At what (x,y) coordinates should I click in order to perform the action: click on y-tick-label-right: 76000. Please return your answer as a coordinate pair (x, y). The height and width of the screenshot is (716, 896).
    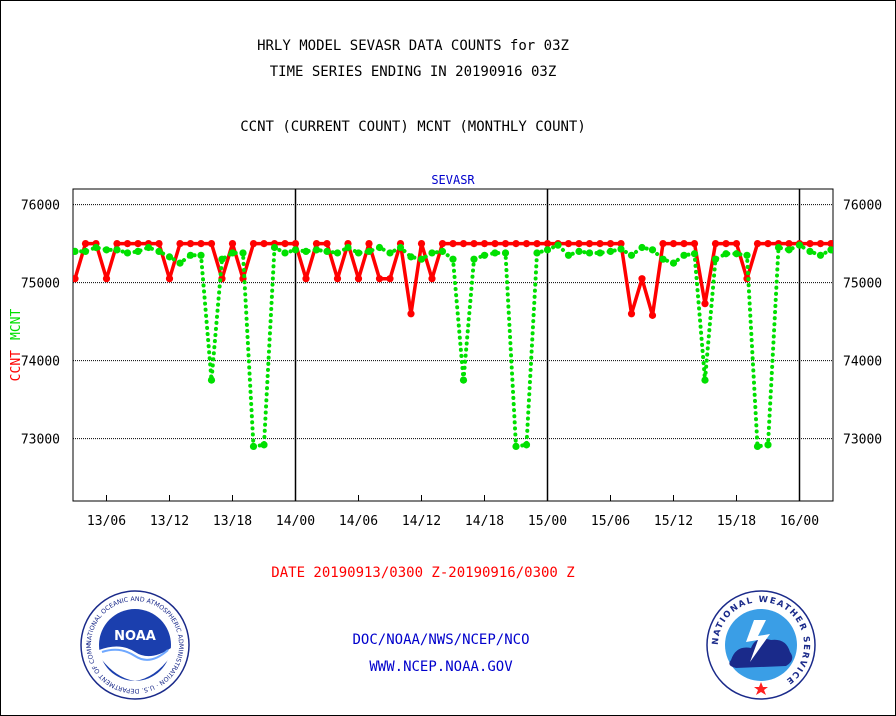
    Looking at the image, I should click on (862, 206).